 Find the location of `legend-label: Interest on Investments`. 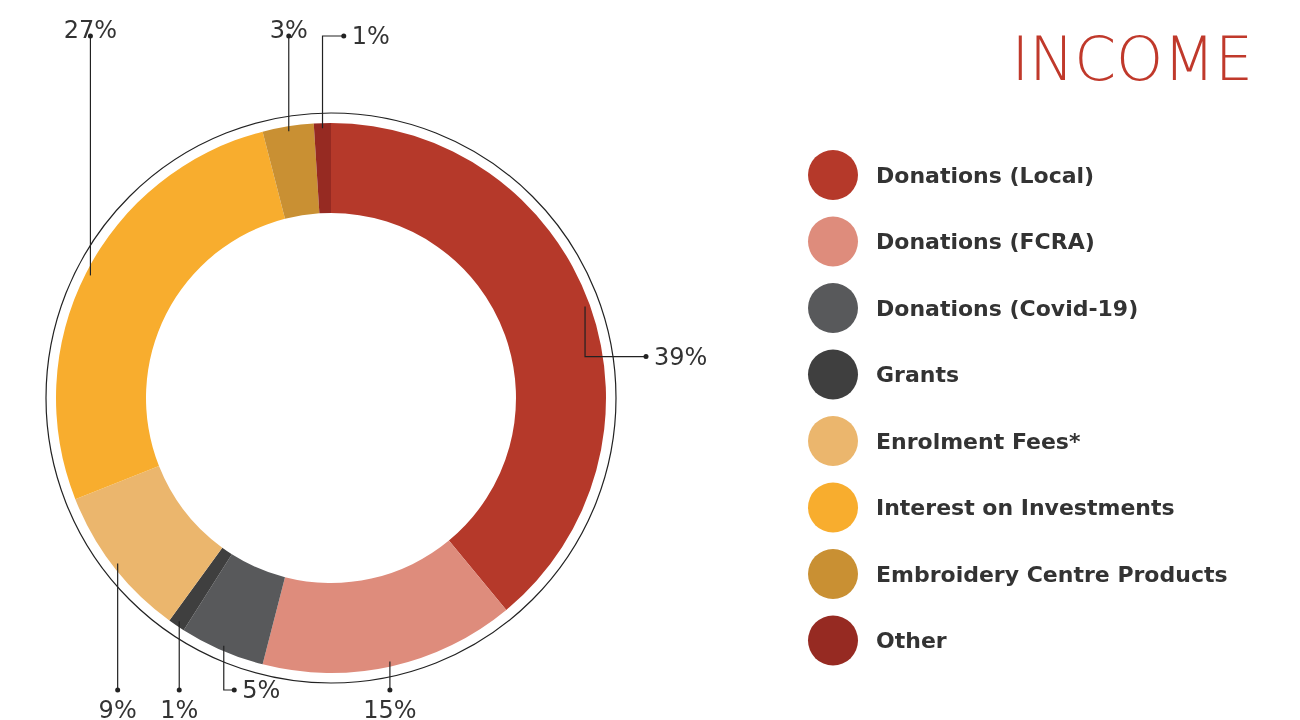

legend-label: Interest on Investments is located at coordinates (1025, 508).